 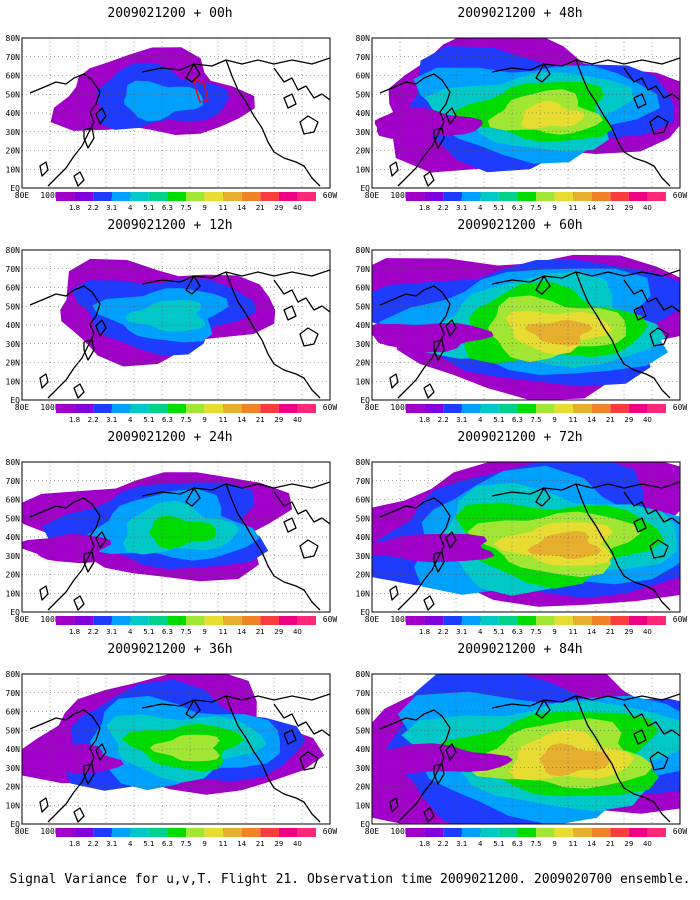 I want to click on colorbar-label: 11, so click(x=573, y=632).